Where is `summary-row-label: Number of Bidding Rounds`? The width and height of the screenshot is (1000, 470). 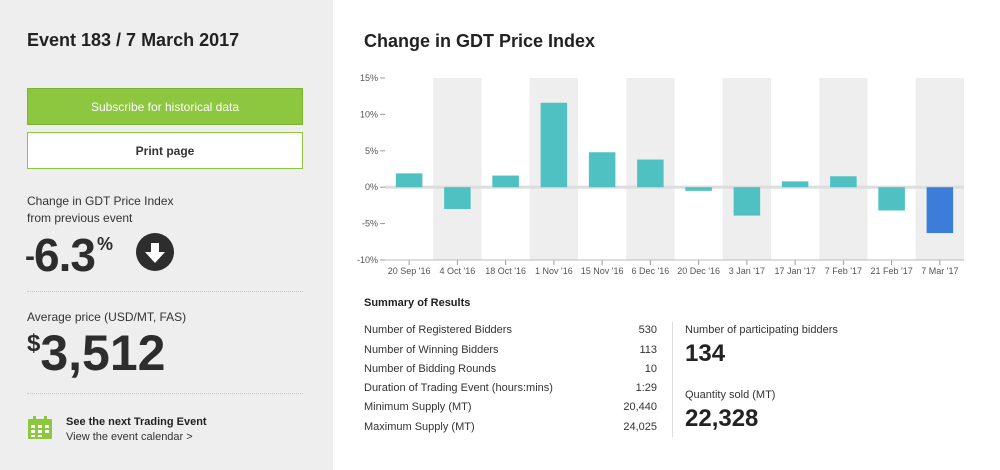 summary-row-label: Number of Bidding Rounds is located at coordinates (430, 369).